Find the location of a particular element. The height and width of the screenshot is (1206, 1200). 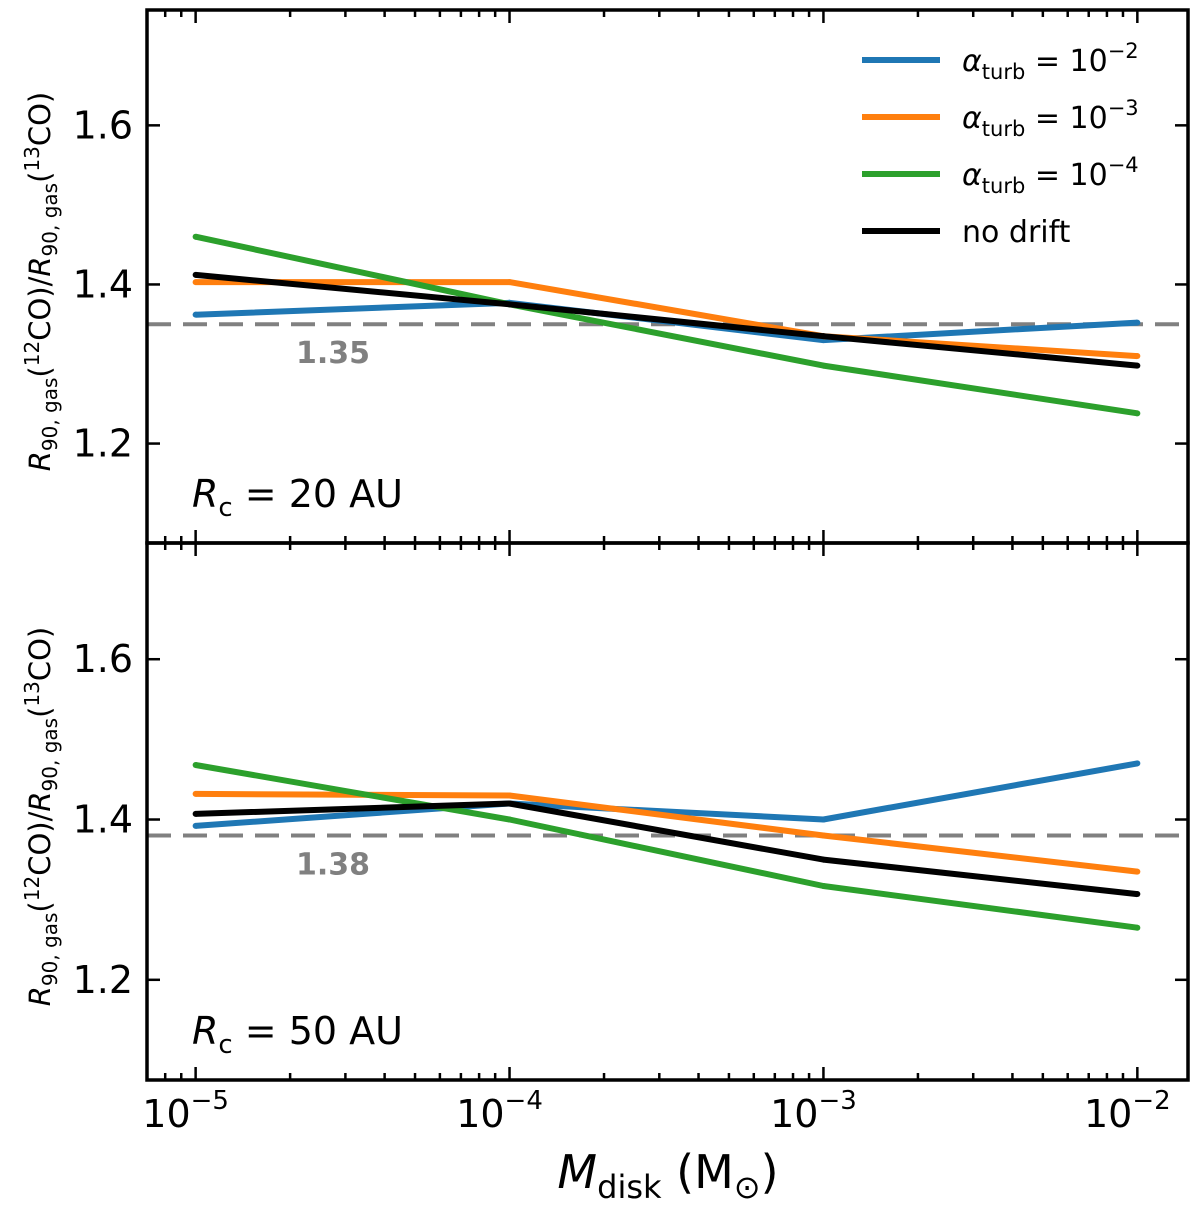

xlabel-sub: disk is located at coordinates (629, 1187).